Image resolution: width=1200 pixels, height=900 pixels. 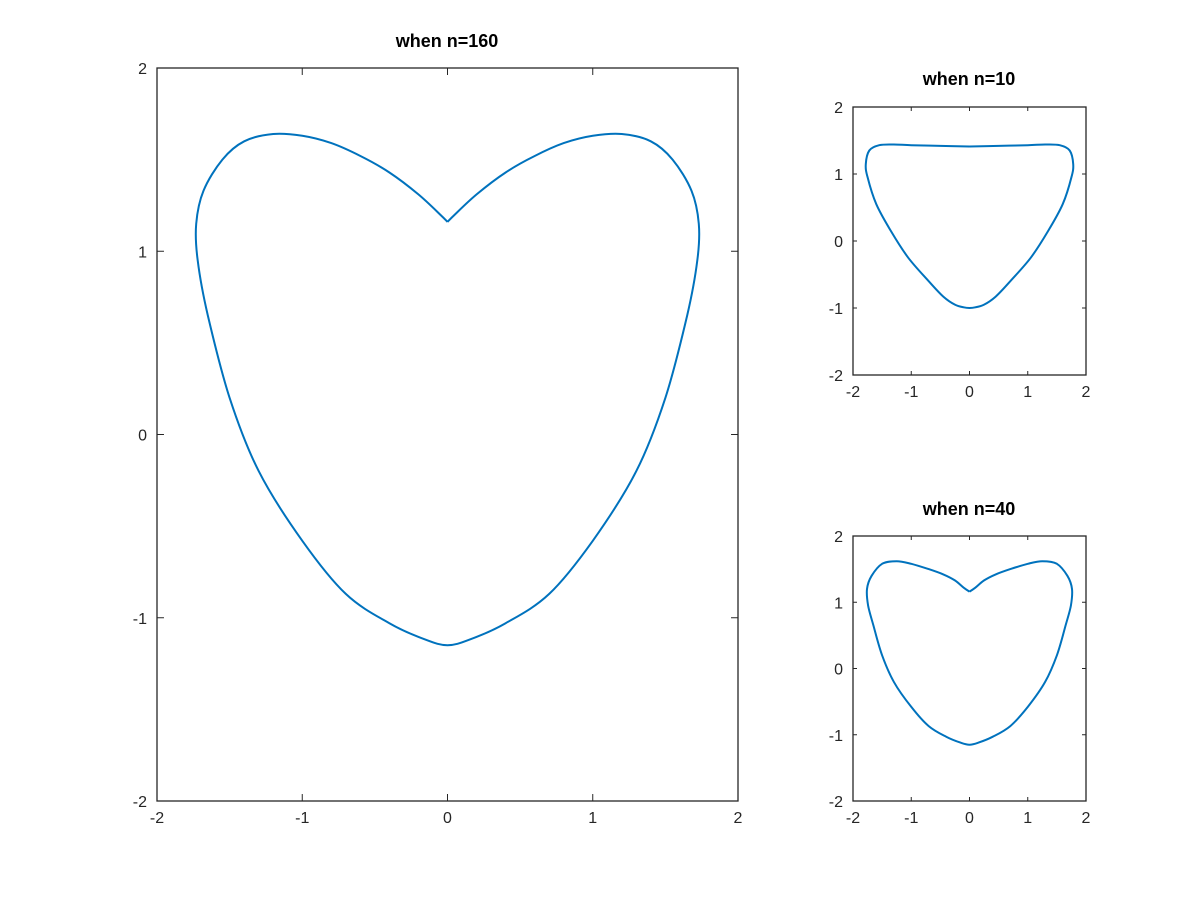 I want to click on subplot-title: when n=40, so click(x=969, y=509).